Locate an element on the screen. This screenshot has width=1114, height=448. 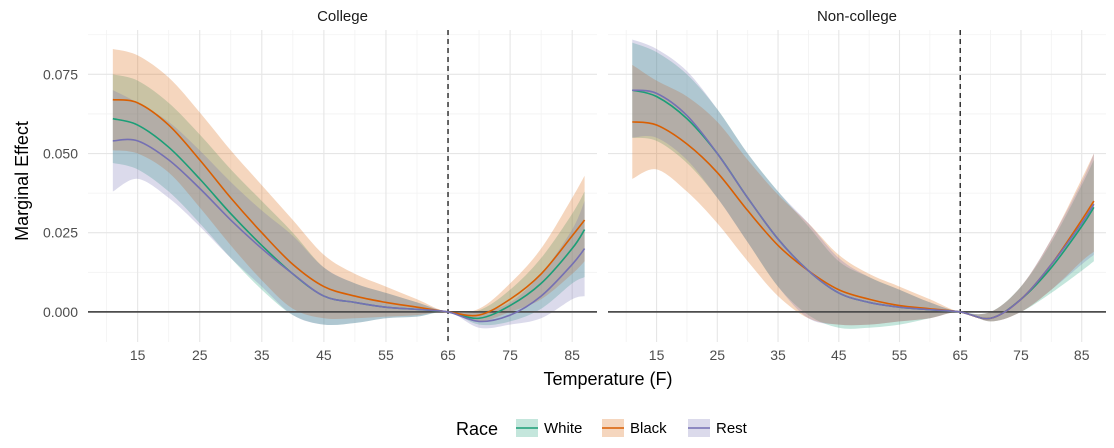
legend-label: Black is located at coordinates (648, 428).